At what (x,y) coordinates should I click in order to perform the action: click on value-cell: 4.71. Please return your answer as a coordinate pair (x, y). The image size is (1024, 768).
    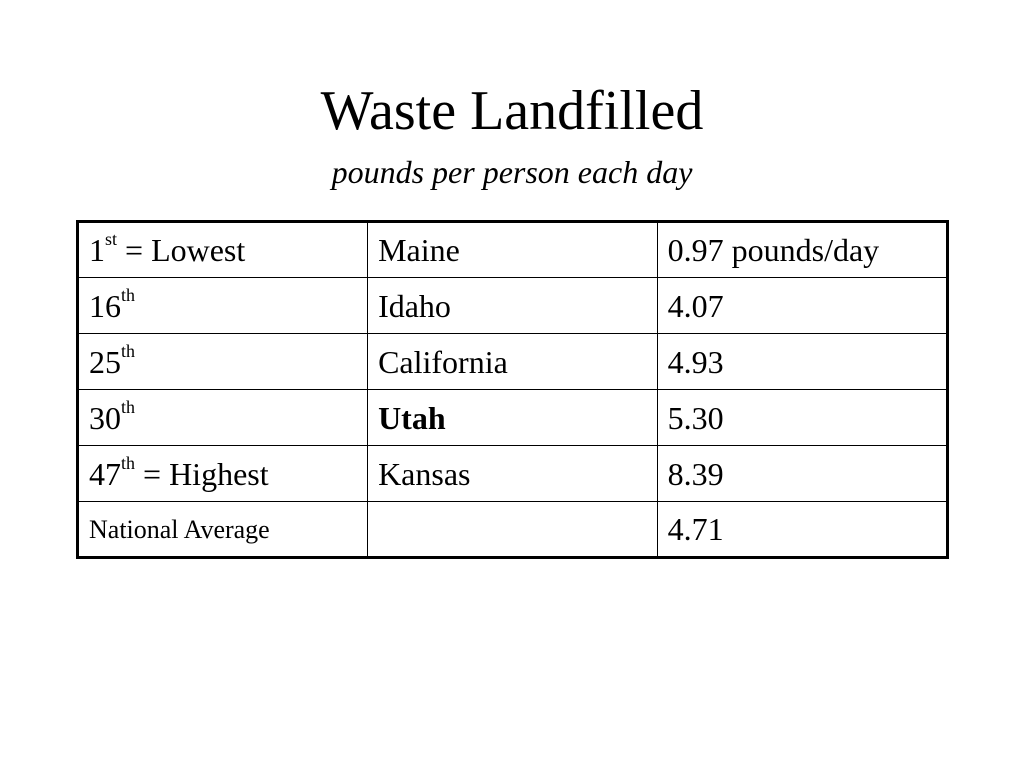
    Looking at the image, I should click on (802, 529).